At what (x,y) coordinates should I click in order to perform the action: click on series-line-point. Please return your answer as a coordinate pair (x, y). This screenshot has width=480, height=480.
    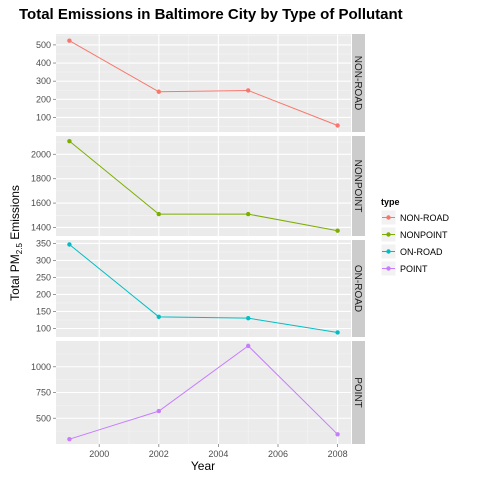
    Looking at the image, I should click on (203, 392).